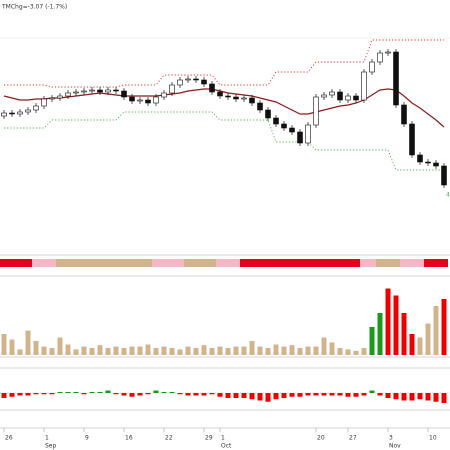 This screenshot has height=450, width=450. Describe the element at coordinates (433, 438) in the screenshot. I see `x-tick-label: 10` at that location.